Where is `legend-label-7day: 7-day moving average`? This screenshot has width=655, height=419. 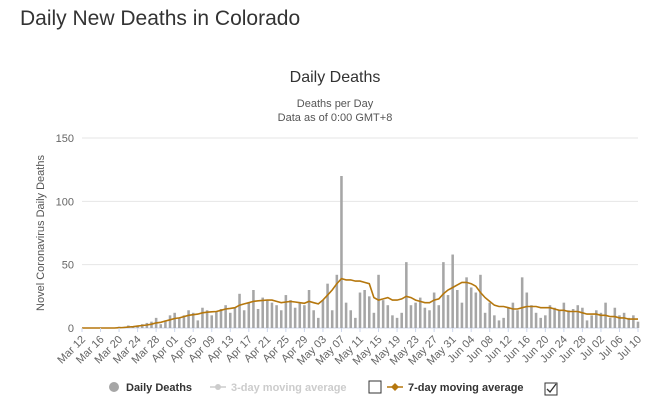 legend-label-7day: 7-day moving average is located at coordinates (466, 388).